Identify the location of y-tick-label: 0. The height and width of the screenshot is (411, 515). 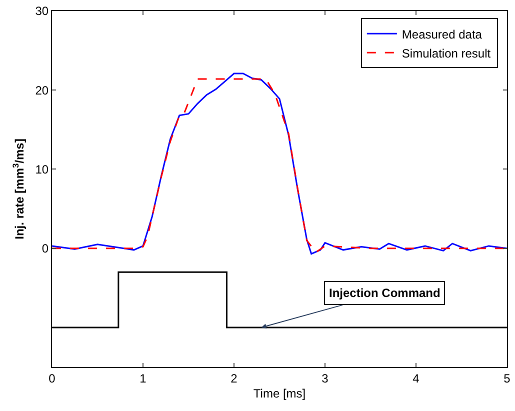
(45, 249).